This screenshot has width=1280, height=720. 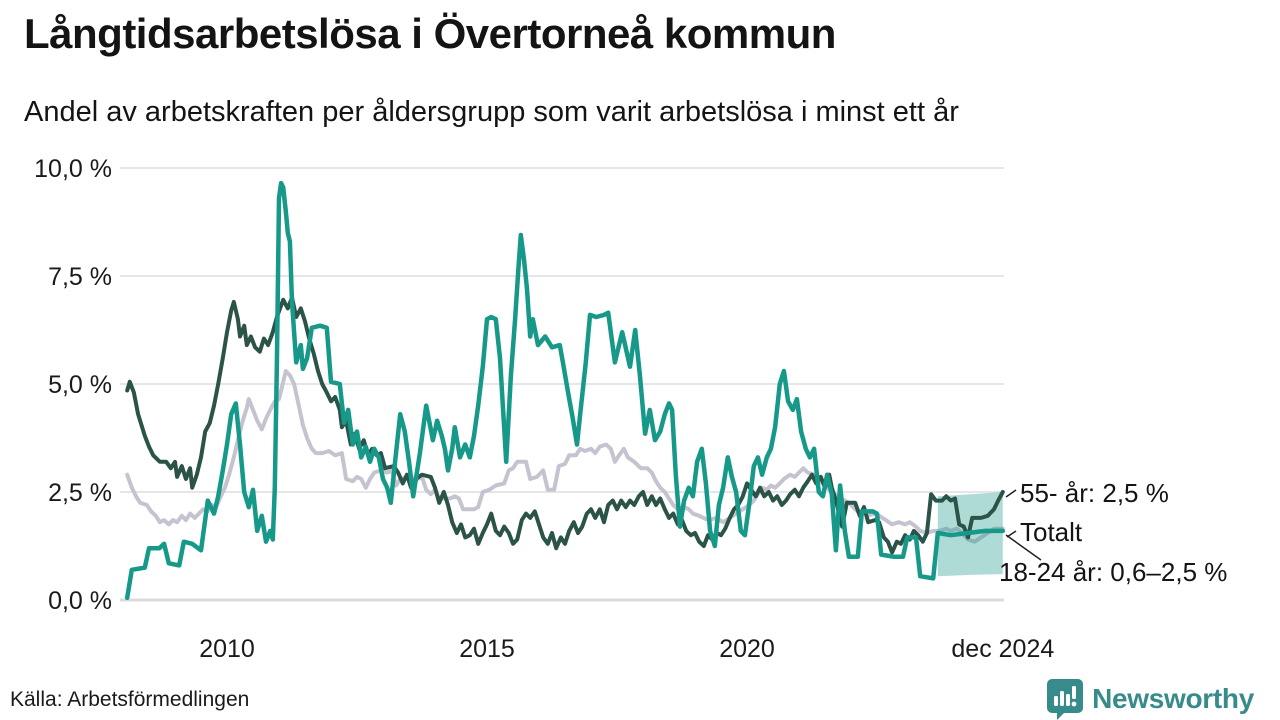 I want to click on source-note: Källa: Arbetsförmedlingen, so click(x=130, y=699).